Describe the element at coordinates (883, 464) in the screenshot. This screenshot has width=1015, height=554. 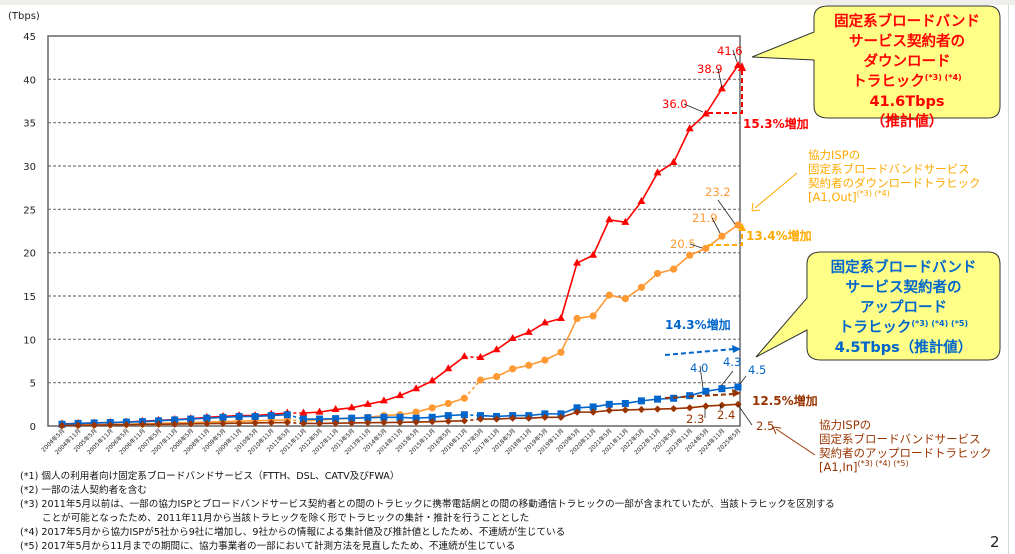
I see `footnote-ref: (*3) (*4) (*5)` at that location.